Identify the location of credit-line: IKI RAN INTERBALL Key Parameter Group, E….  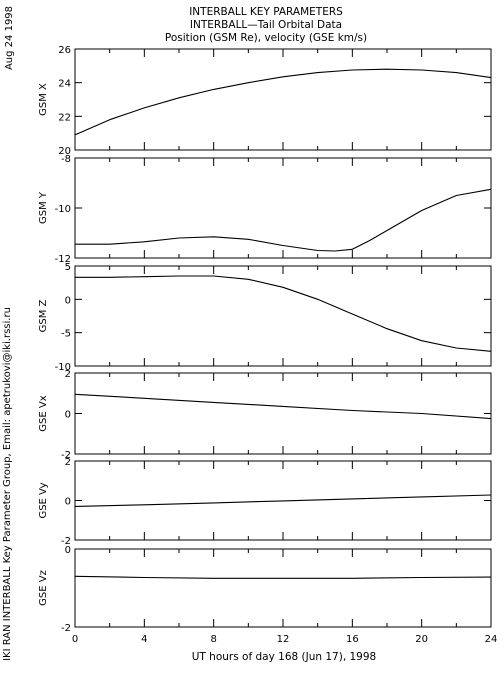
(7, 484).